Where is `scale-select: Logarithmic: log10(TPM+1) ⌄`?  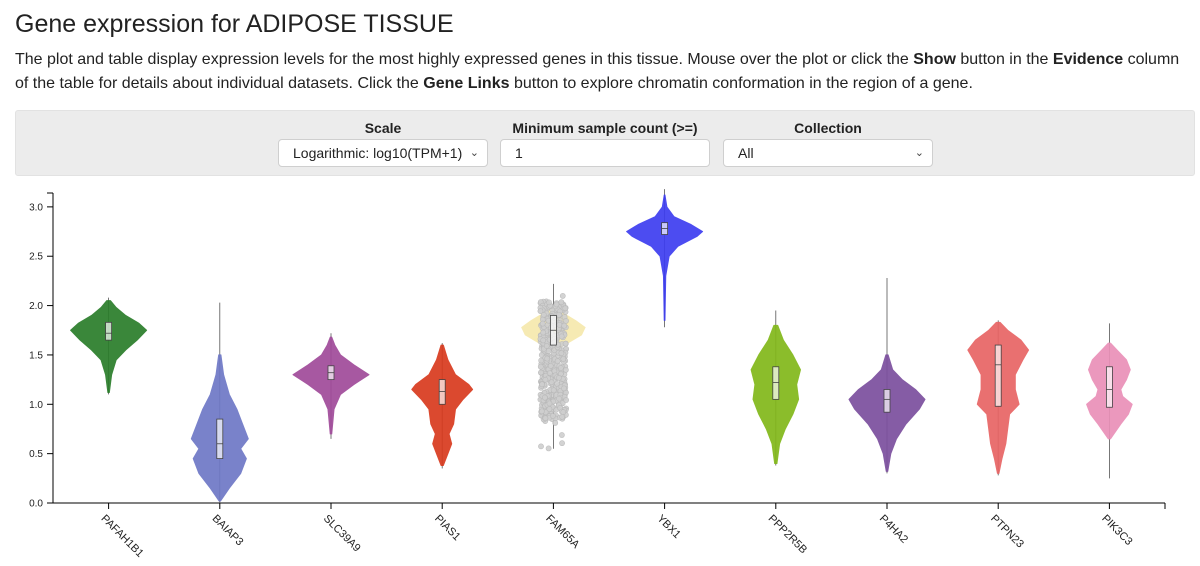
scale-select: Logarithmic: log10(TPM+1) ⌄ is located at coordinates (383, 153).